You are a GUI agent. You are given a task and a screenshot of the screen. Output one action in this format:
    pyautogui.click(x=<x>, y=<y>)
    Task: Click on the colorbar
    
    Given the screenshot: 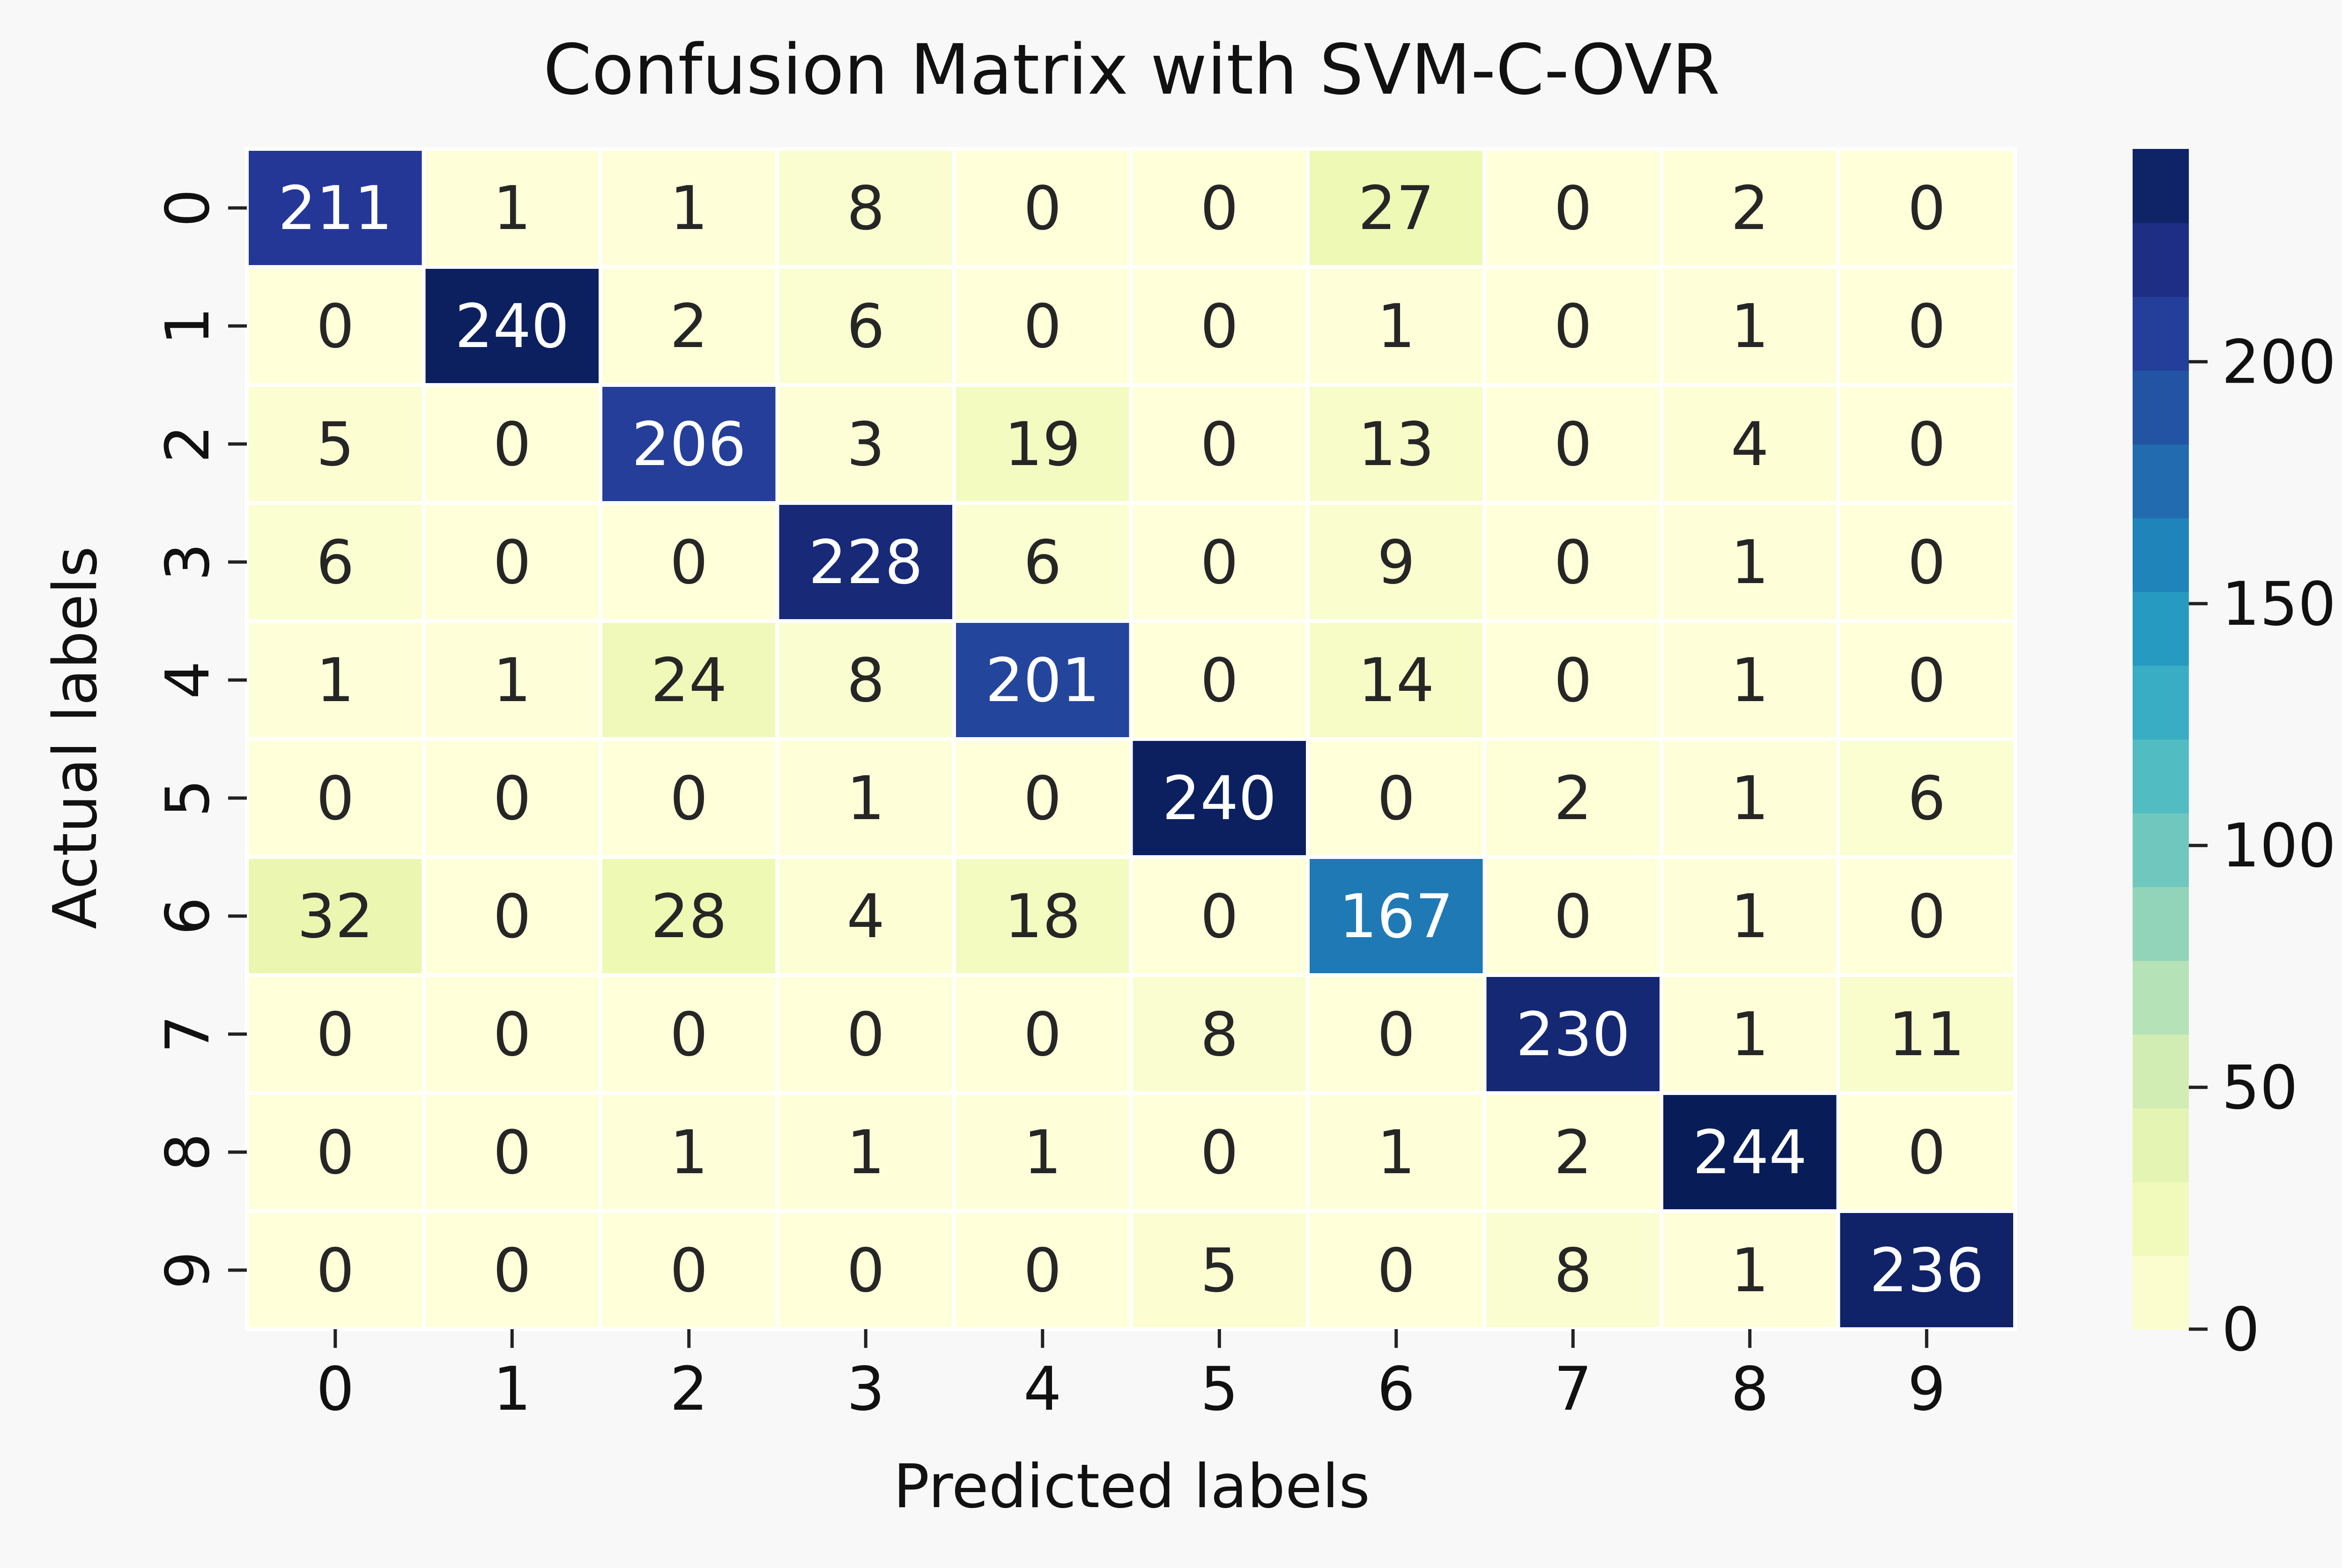 What is the action you would take?
    pyautogui.click(x=2161, y=739)
    